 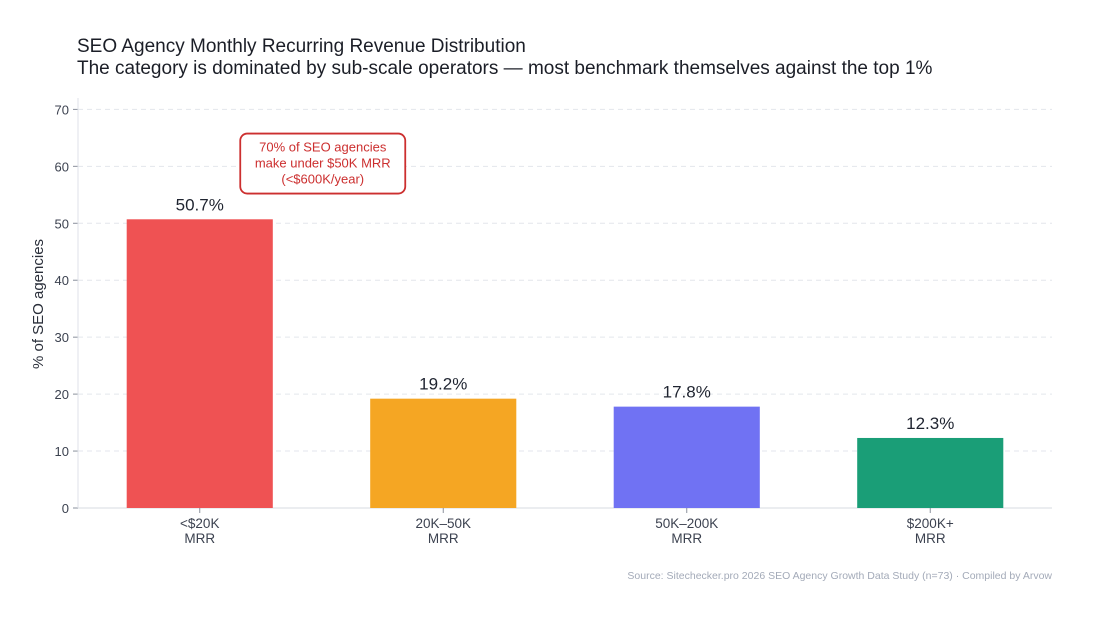 What do you see at coordinates (443, 384) in the screenshot?
I see `value-label: 19.2%` at bounding box center [443, 384].